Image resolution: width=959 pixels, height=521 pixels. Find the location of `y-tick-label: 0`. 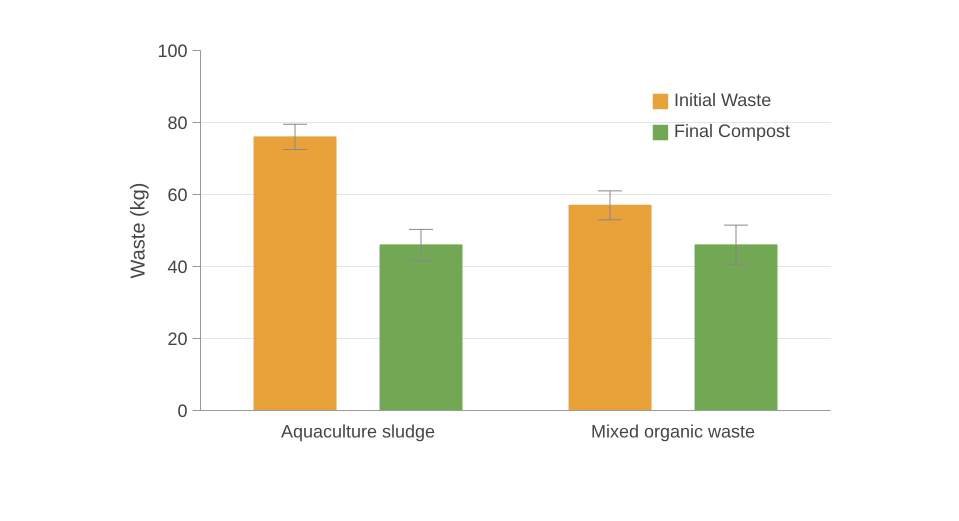

y-tick-label: 0 is located at coordinates (182, 411).